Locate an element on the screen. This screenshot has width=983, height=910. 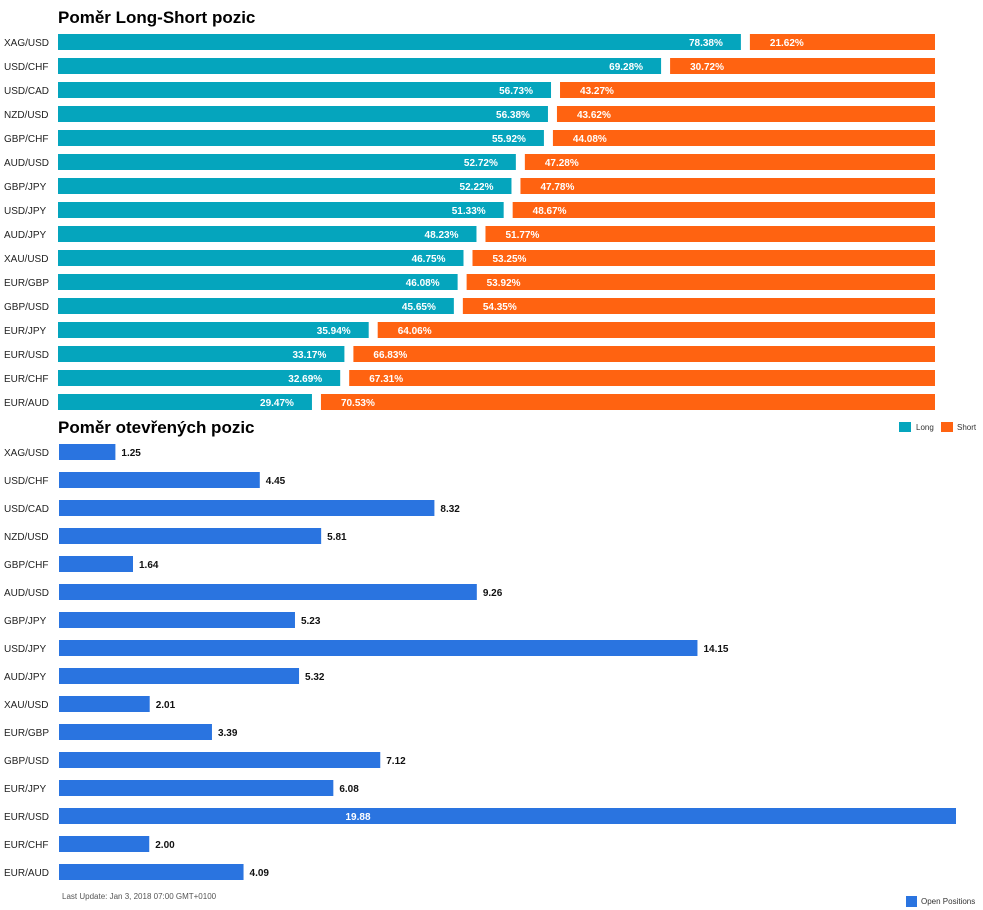
short-bar-usd-chf is located at coordinates (802, 66).